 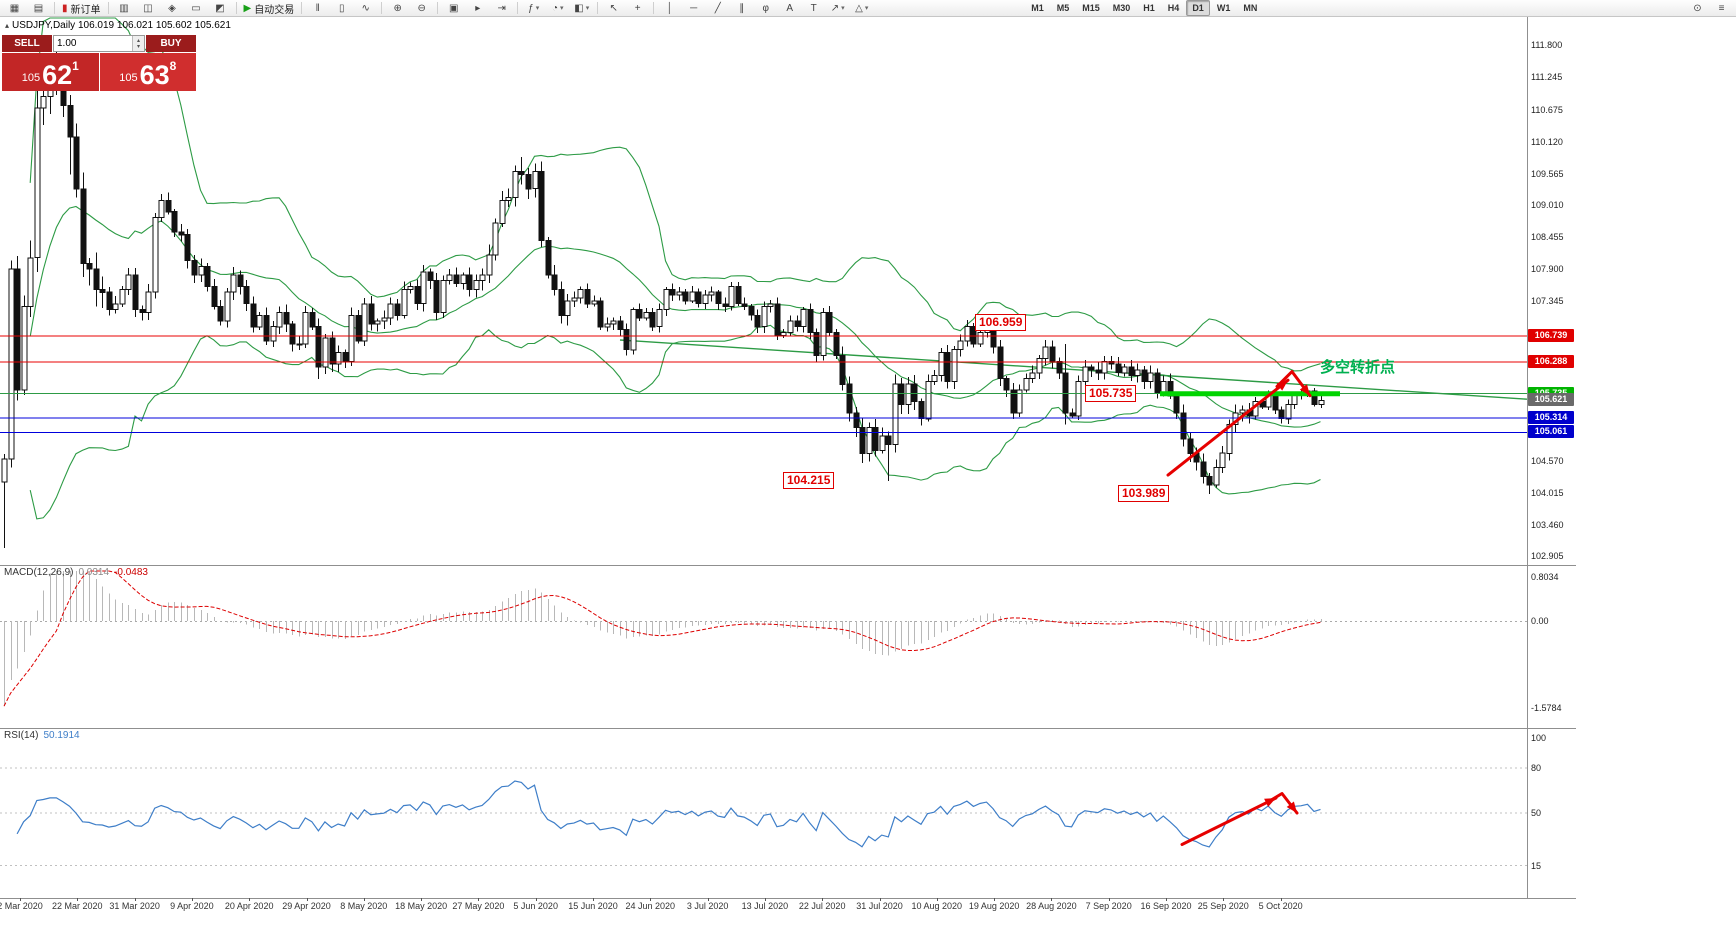 What do you see at coordinates (269, 8) in the screenshot?
I see `autotrading-button: ▶ 自动交易` at bounding box center [269, 8].